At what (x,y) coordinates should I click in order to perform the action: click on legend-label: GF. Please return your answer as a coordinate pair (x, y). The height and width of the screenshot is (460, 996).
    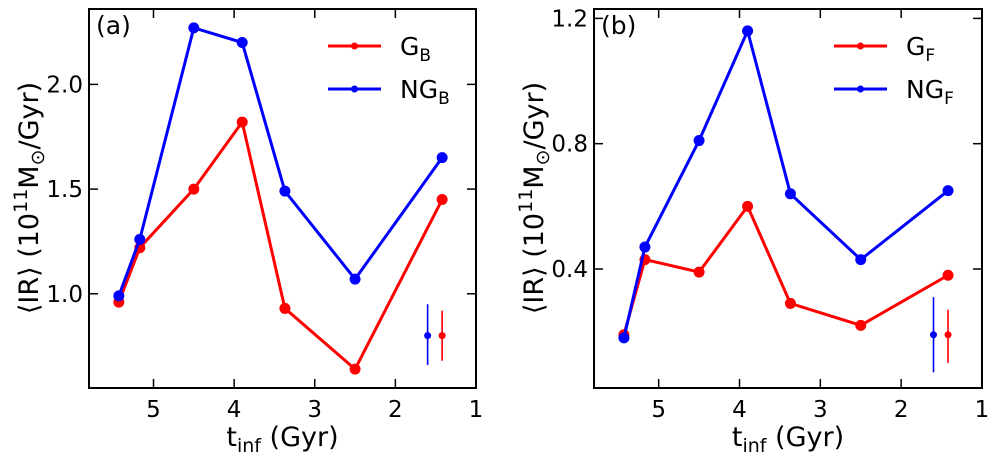
    Looking at the image, I should click on (920, 49).